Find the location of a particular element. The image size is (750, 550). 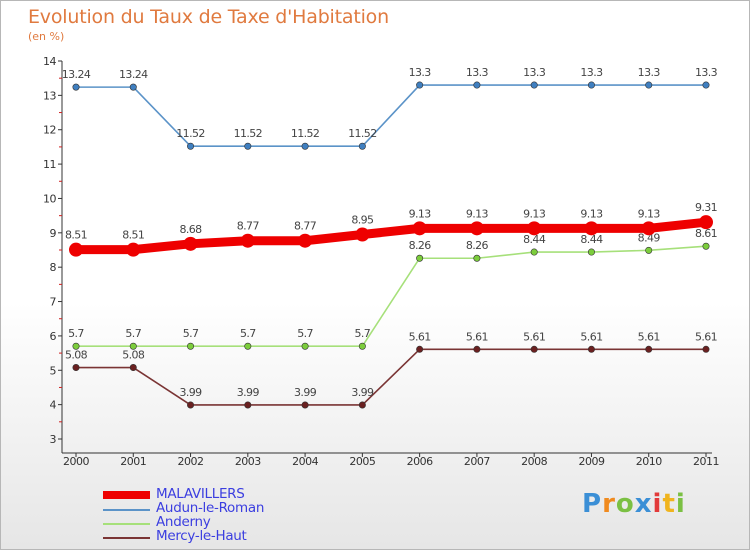

y-tick-label: 5 is located at coordinates (53, 370).